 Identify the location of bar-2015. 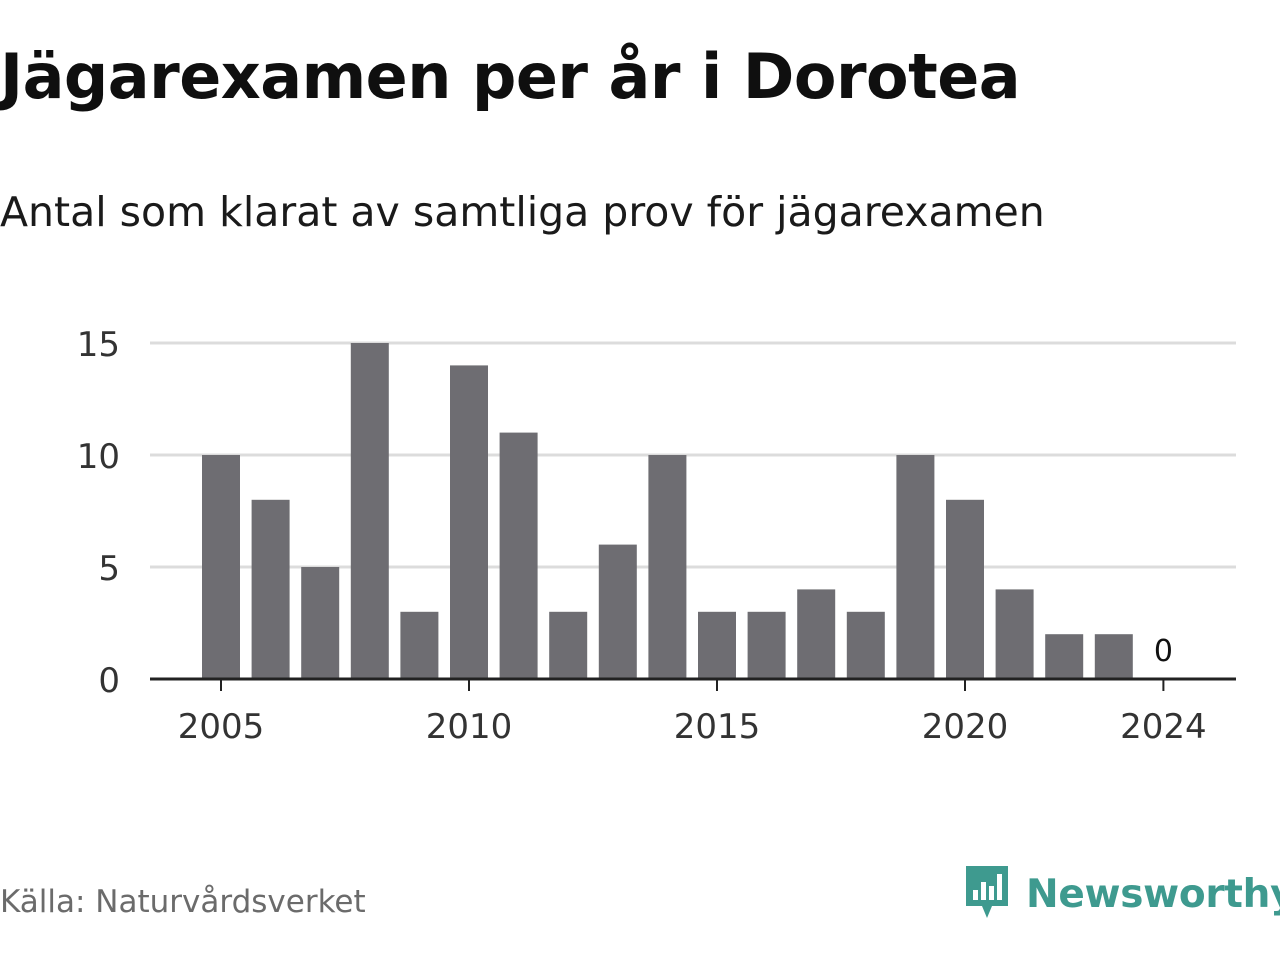
(717, 645).